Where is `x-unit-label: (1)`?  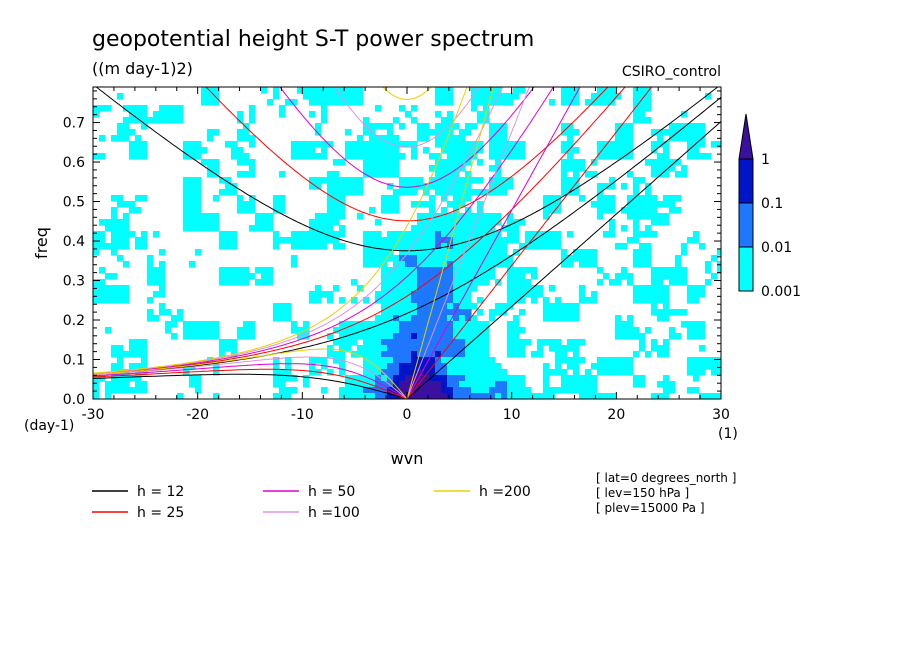
x-unit-label: (1) is located at coordinates (728, 434).